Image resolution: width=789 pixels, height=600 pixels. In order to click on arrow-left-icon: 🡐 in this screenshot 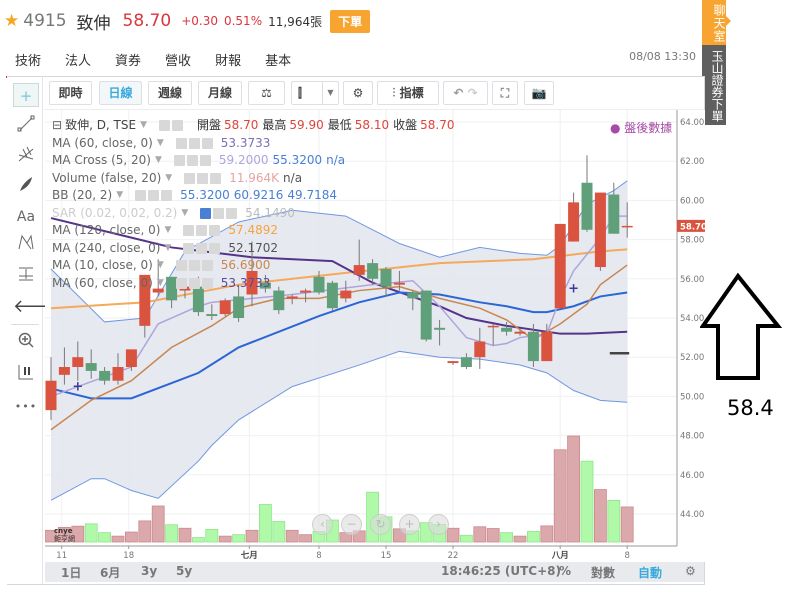, I will do `click(37, 306)`.